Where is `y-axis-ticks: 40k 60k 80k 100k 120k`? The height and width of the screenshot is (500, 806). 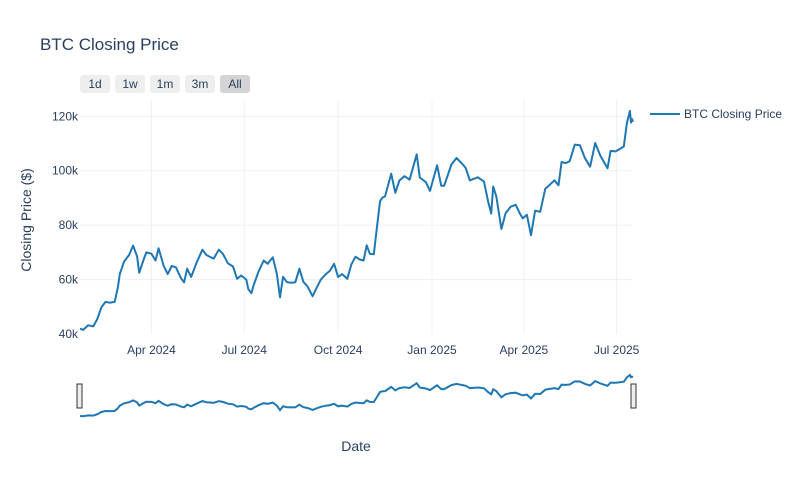 y-axis-ticks: 40k 60k 80k 100k 120k is located at coordinates (65, 225).